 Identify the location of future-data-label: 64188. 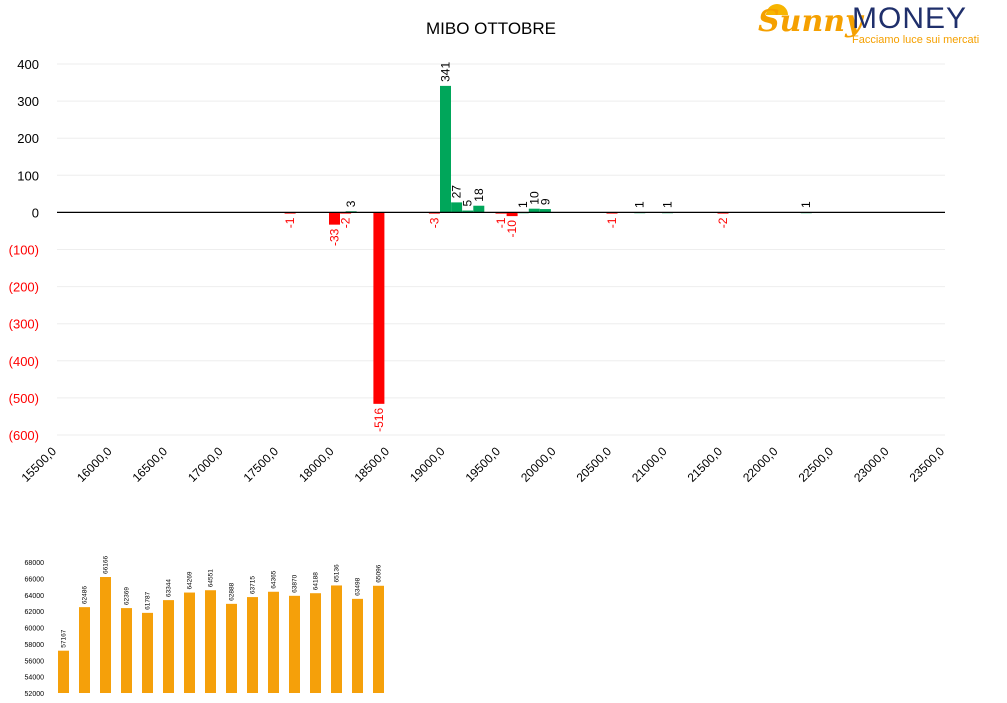
(316, 581).